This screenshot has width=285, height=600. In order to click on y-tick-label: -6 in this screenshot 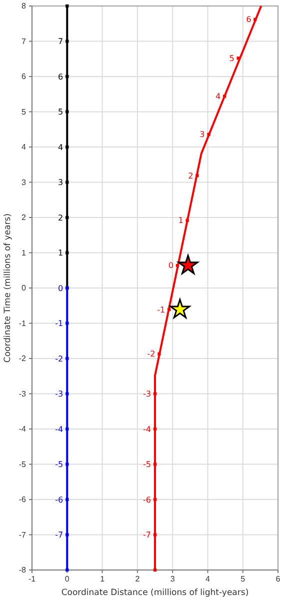, I will do `click(22, 499)`.